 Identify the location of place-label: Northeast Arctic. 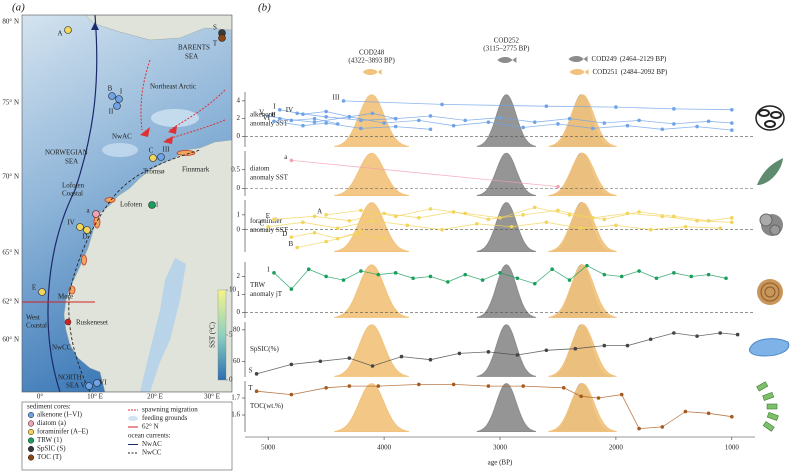
(173, 87).